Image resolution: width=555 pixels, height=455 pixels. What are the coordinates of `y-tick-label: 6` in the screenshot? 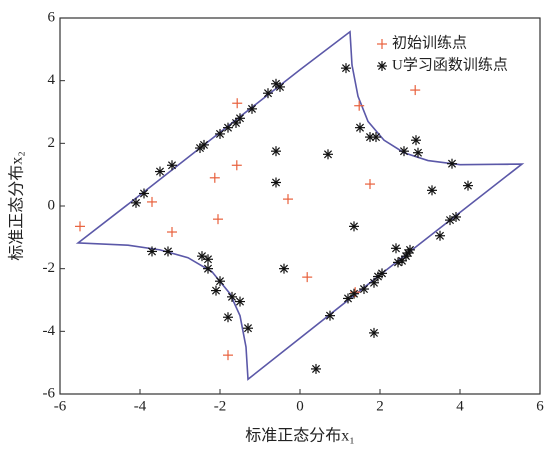 It's located at (52, 17).